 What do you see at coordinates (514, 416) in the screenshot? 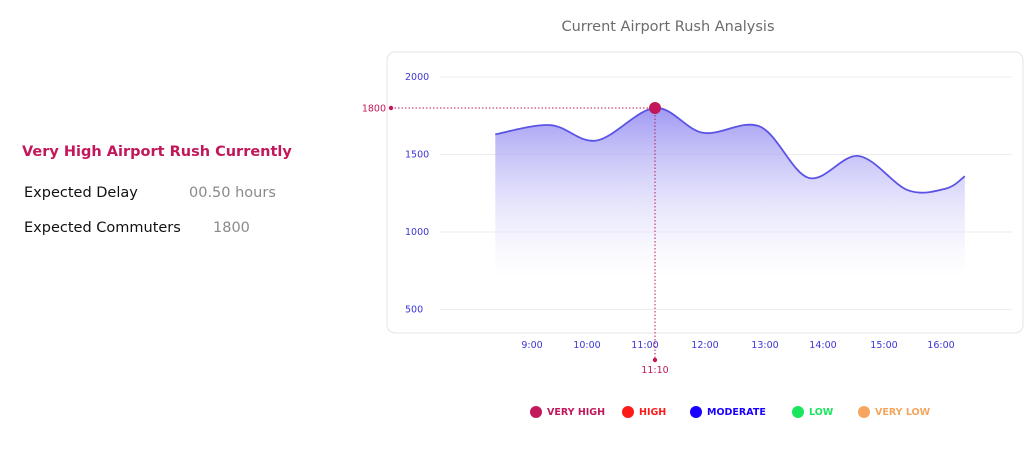
I see `legend: VERY HIGH HIGH MODERATE LOW VERY LOW` at bounding box center [514, 416].